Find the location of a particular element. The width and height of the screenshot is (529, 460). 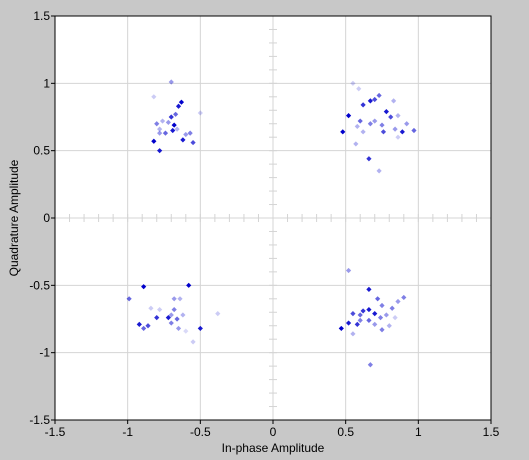

y-tick-label: 0.5 is located at coordinates (41, 151).